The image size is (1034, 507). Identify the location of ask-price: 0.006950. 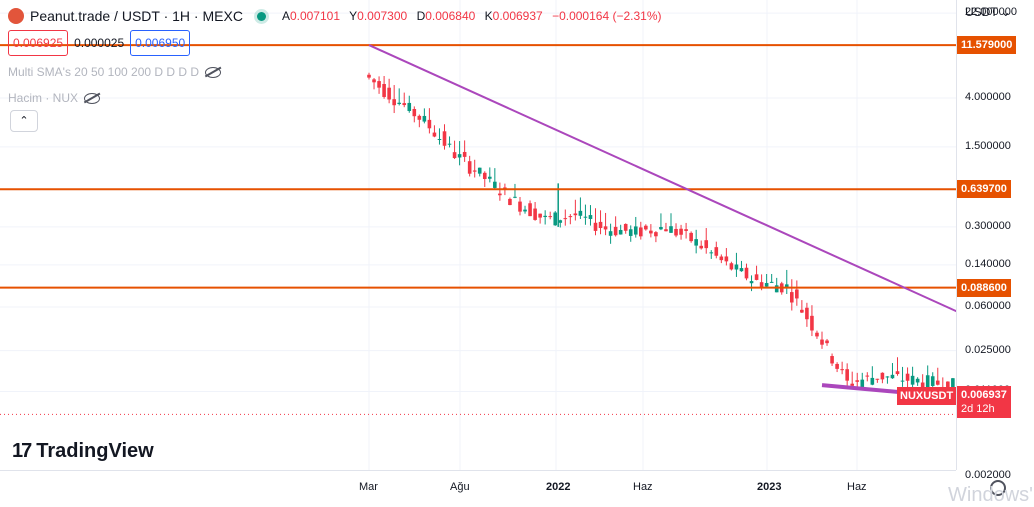
(160, 43).